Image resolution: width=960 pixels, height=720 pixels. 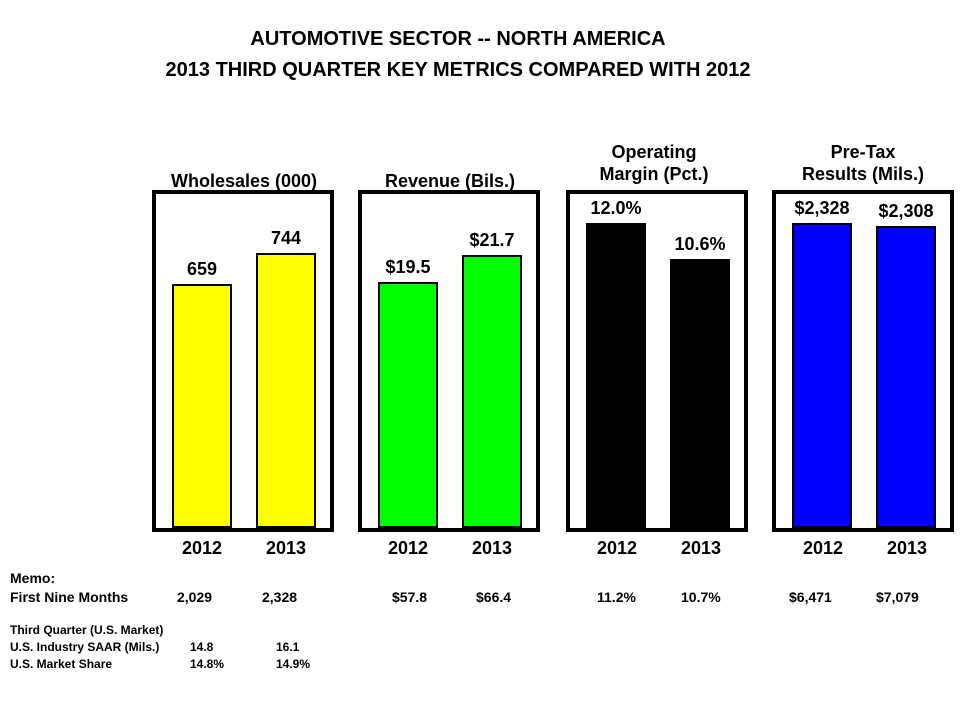 What do you see at coordinates (202, 406) in the screenshot?
I see `bar-wholesales-2012` at bounding box center [202, 406].